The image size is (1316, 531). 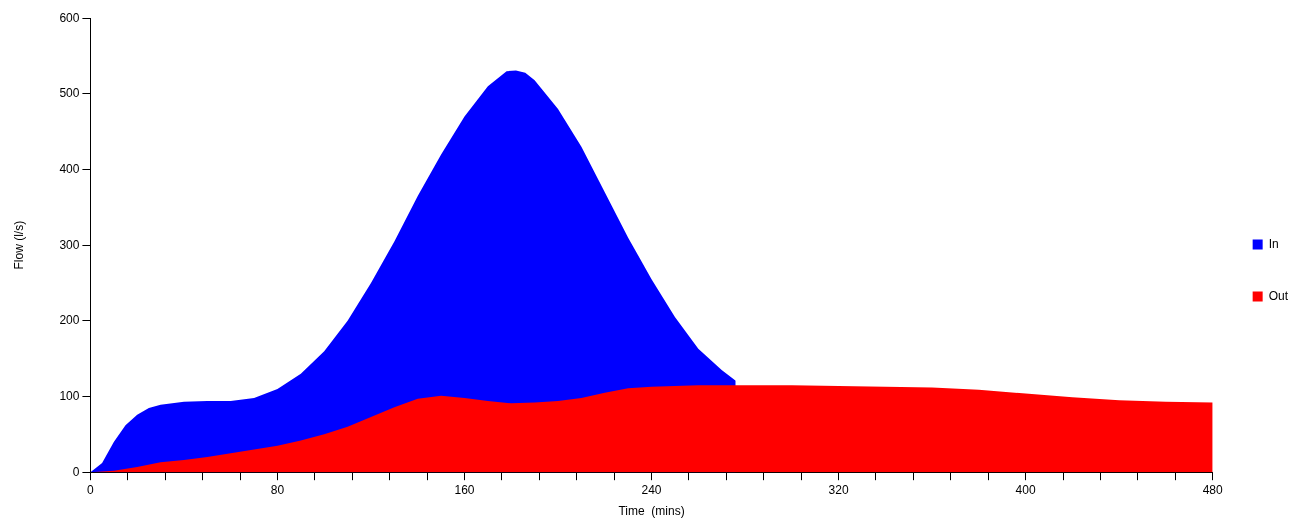 What do you see at coordinates (18, 245) in the screenshot?
I see `y-axis-title: Flow (l/s)` at bounding box center [18, 245].